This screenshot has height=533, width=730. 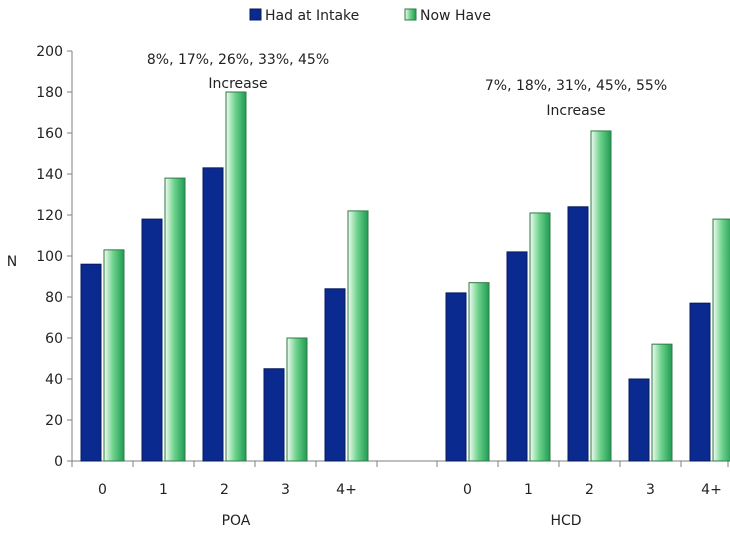 What do you see at coordinates (213, 314) in the screenshot?
I see `bar-poa-2-had-at-intake` at bounding box center [213, 314].